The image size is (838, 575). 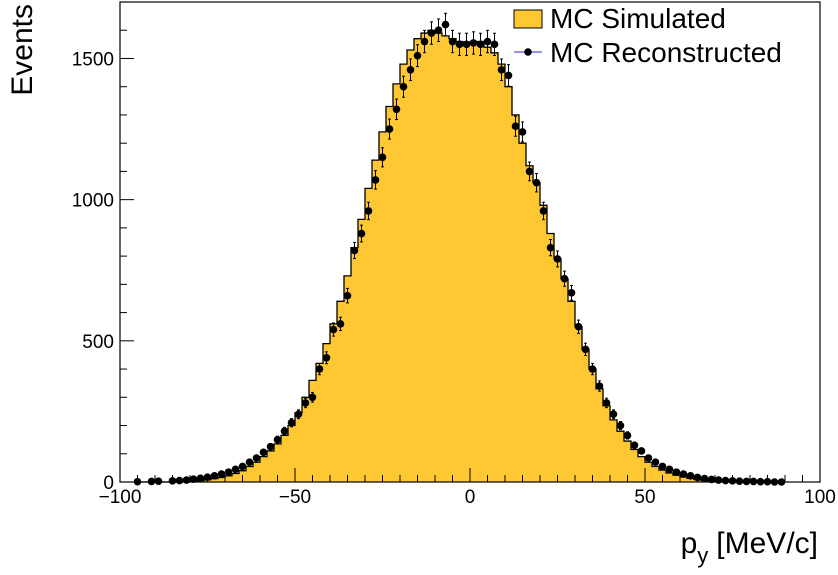 I want to click on x-tick-label: 0, so click(x=470, y=497).